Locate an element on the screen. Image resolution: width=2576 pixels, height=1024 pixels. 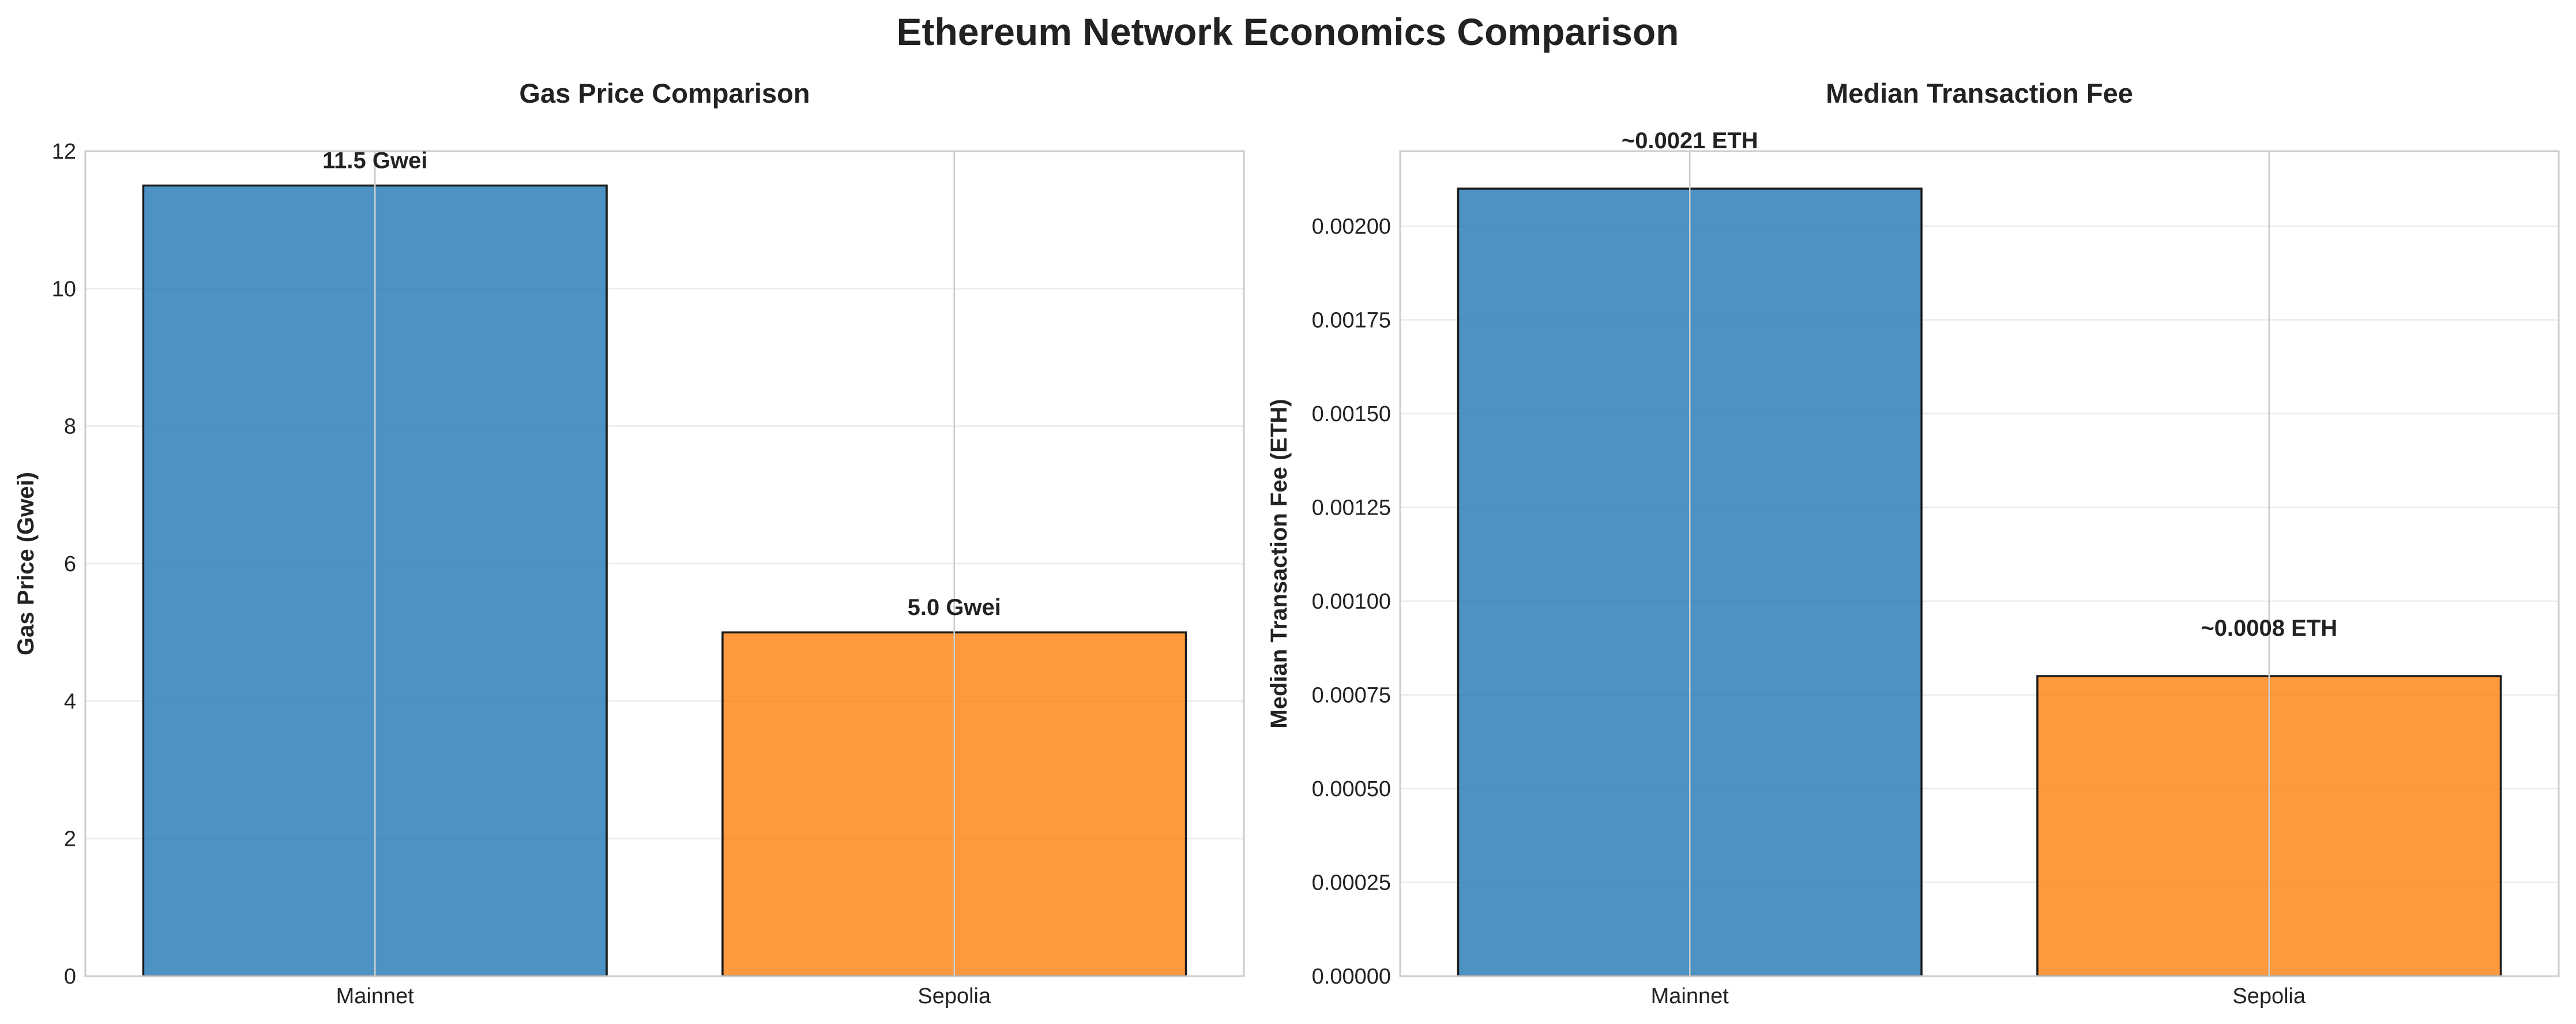
y-tick-label: 0.00025 is located at coordinates (1351, 883).